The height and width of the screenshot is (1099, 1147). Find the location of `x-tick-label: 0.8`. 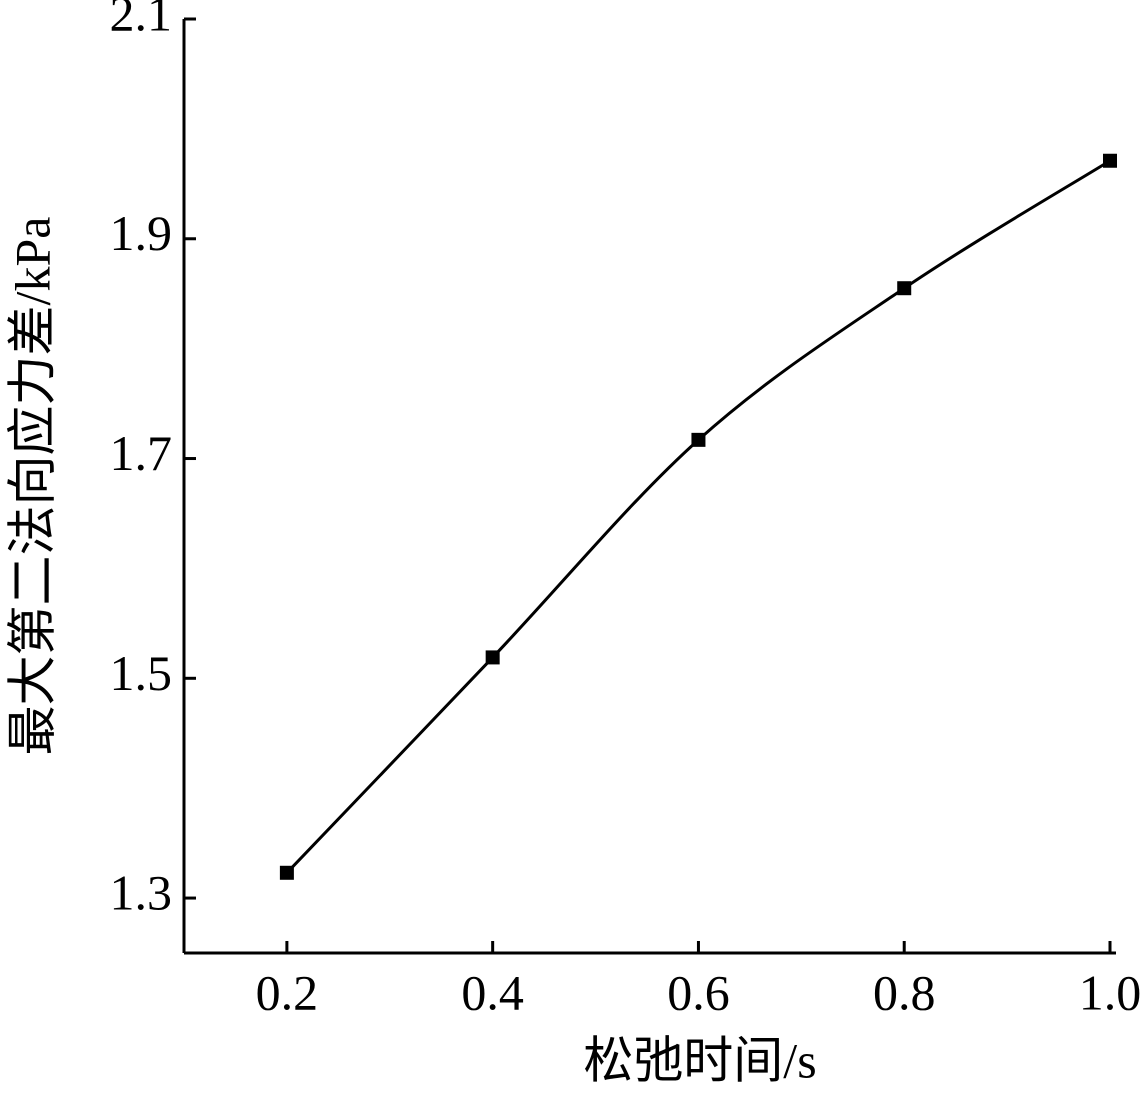

x-tick-label: 0.8 is located at coordinates (904, 992).